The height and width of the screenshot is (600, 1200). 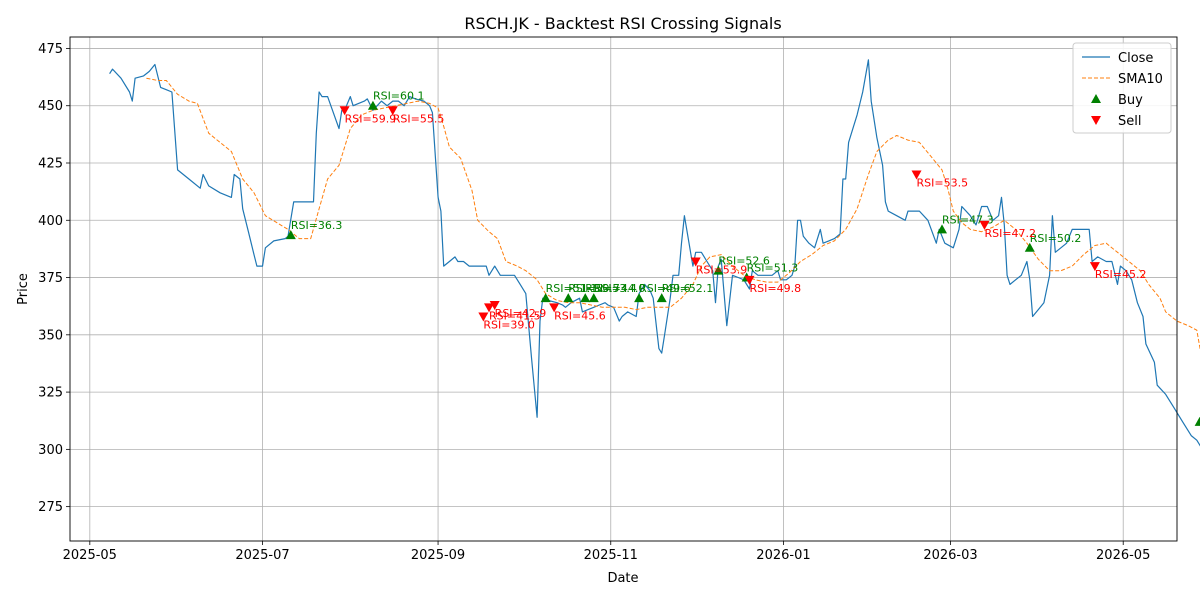 What do you see at coordinates (1056, 238) in the screenshot?
I see `buy-annotation: RSI=50.2` at bounding box center [1056, 238].